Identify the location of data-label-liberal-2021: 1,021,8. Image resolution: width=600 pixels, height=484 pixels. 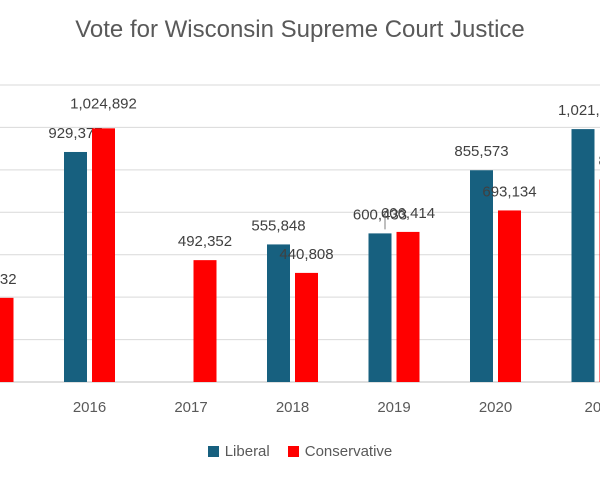
(579, 110).